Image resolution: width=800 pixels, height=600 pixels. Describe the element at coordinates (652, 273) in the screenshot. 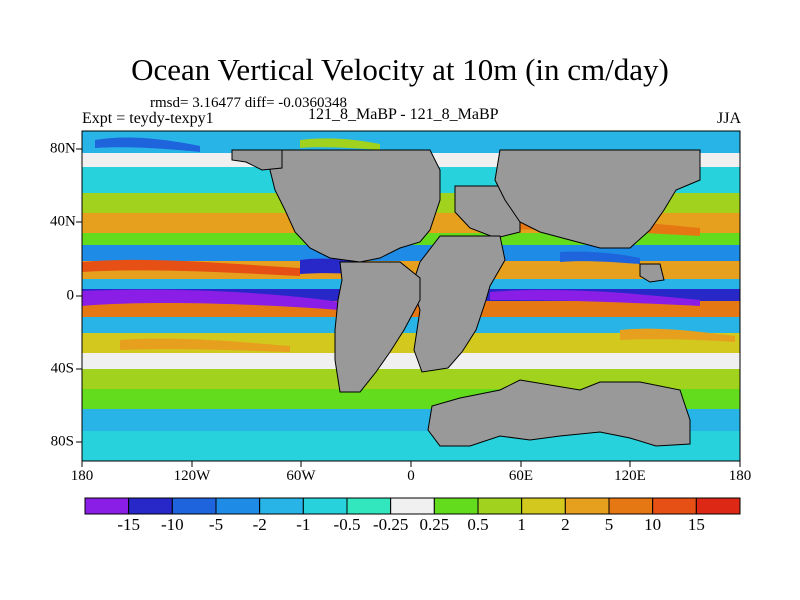

I see `land-maritime-continent` at that location.